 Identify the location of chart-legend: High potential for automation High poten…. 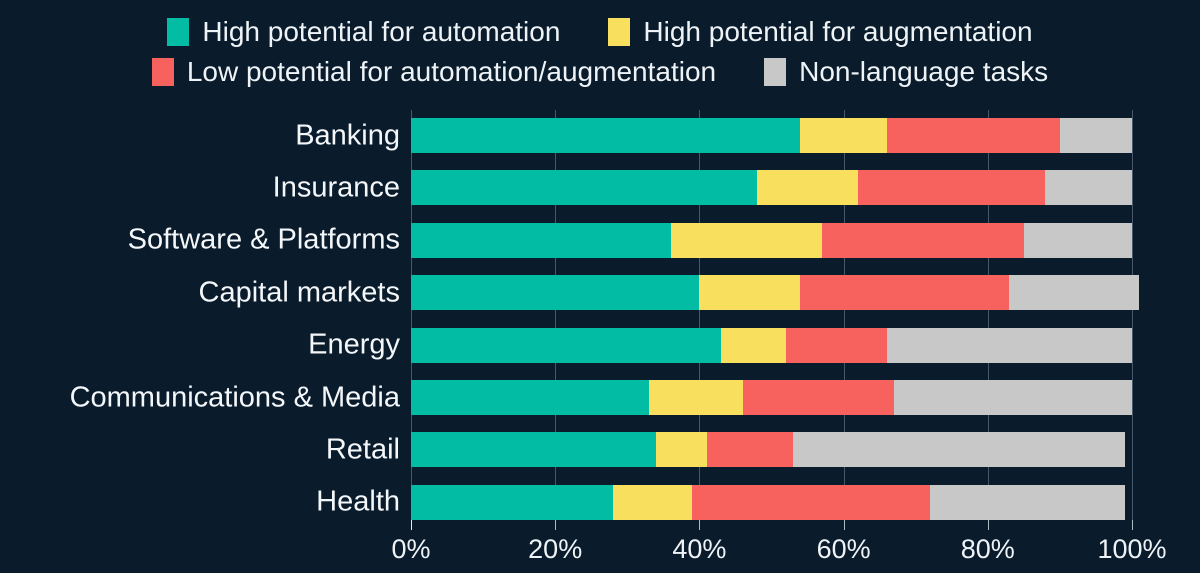
(600, 52).